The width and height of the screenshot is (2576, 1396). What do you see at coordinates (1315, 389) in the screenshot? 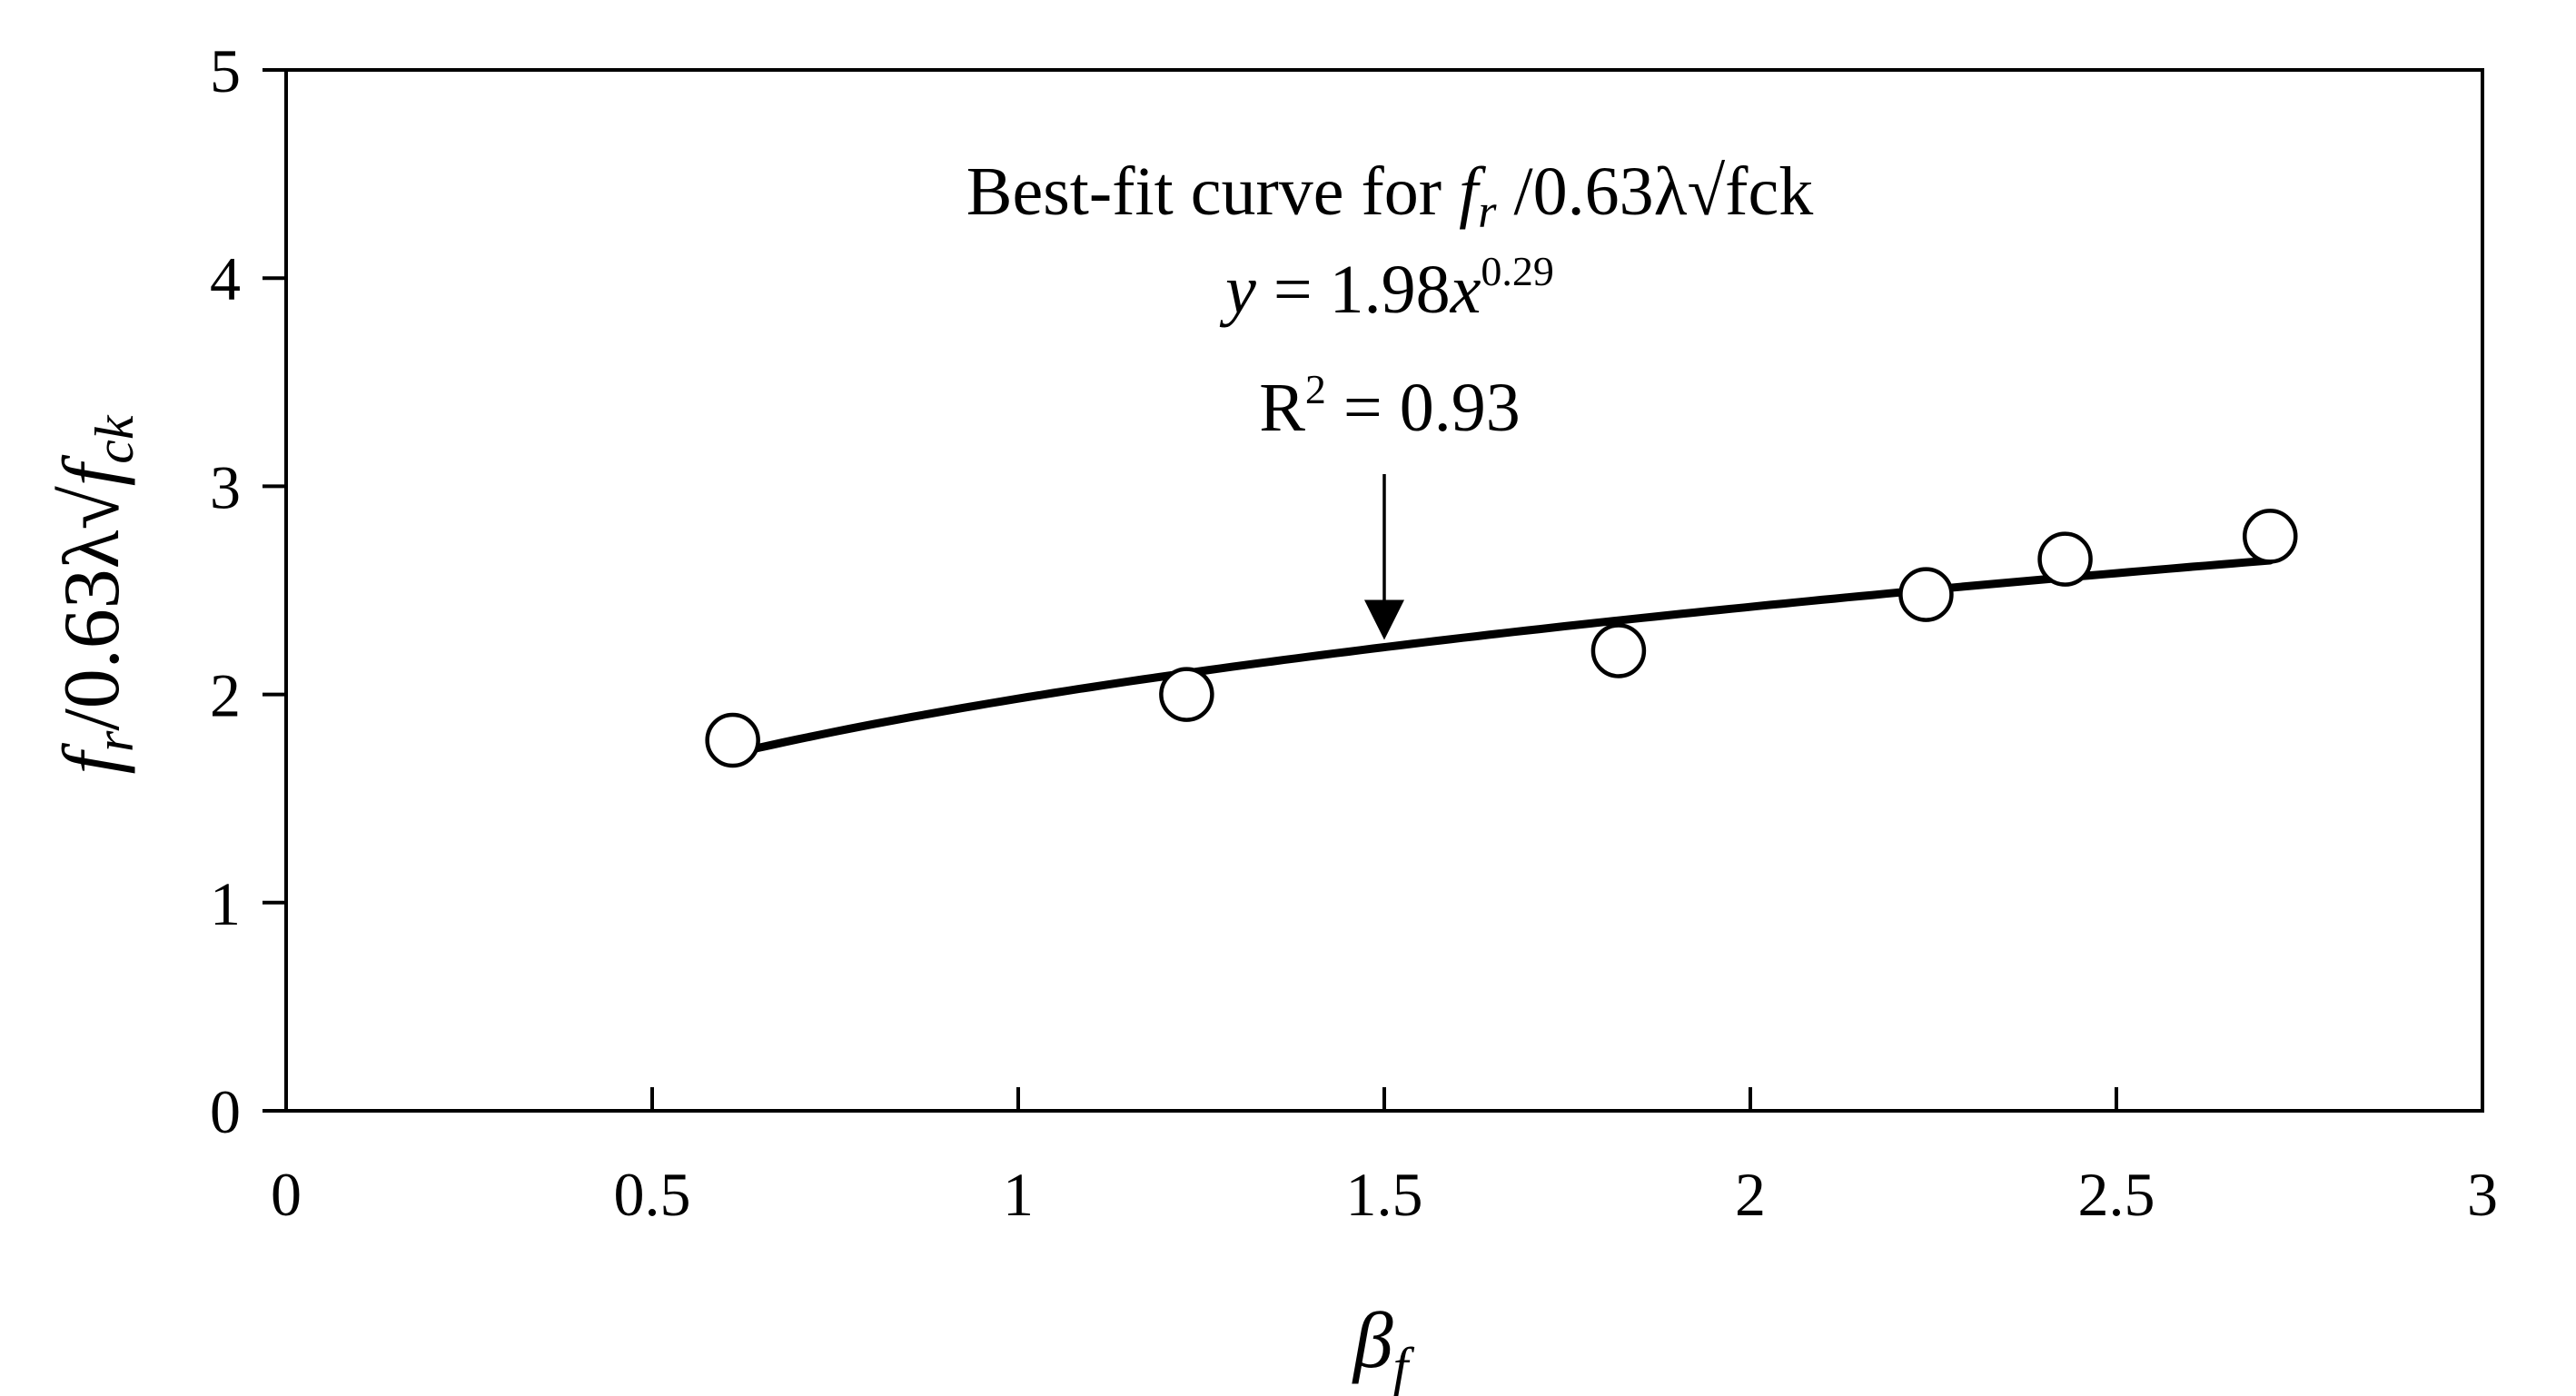
I see `annotation-r-superscript: 2` at bounding box center [1315, 389].